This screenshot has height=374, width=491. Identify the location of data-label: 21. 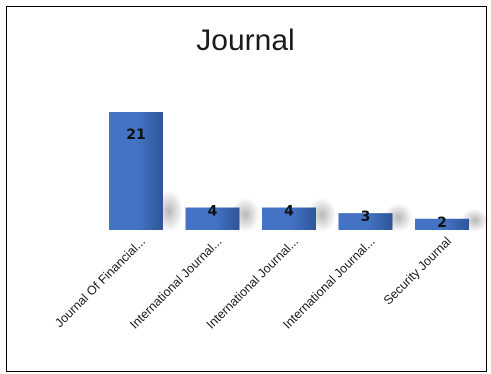
(135, 135).